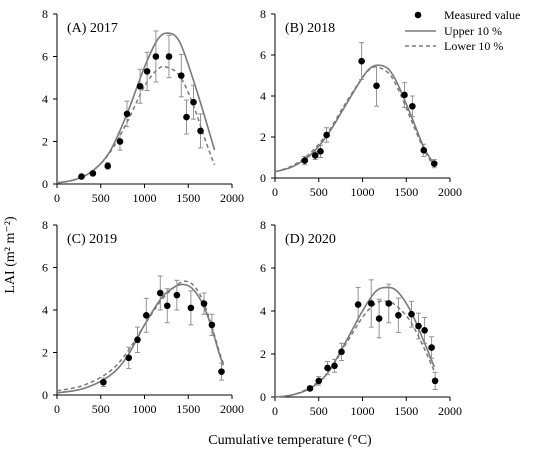 This screenshot has height=457, width=550. I want to click on legend-label-measured: Measured value, so click(482, 15).